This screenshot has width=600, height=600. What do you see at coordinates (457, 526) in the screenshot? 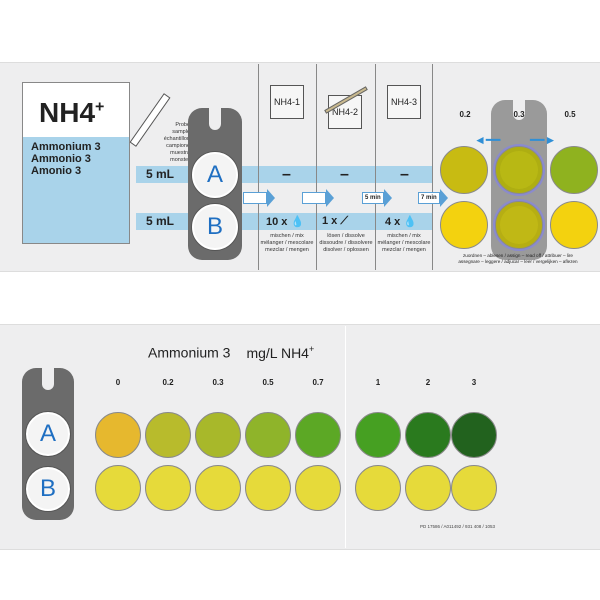
I see `product-code: PD 17586 / A011492 / 931 408 / 1053` at bounding box center [457, 526].